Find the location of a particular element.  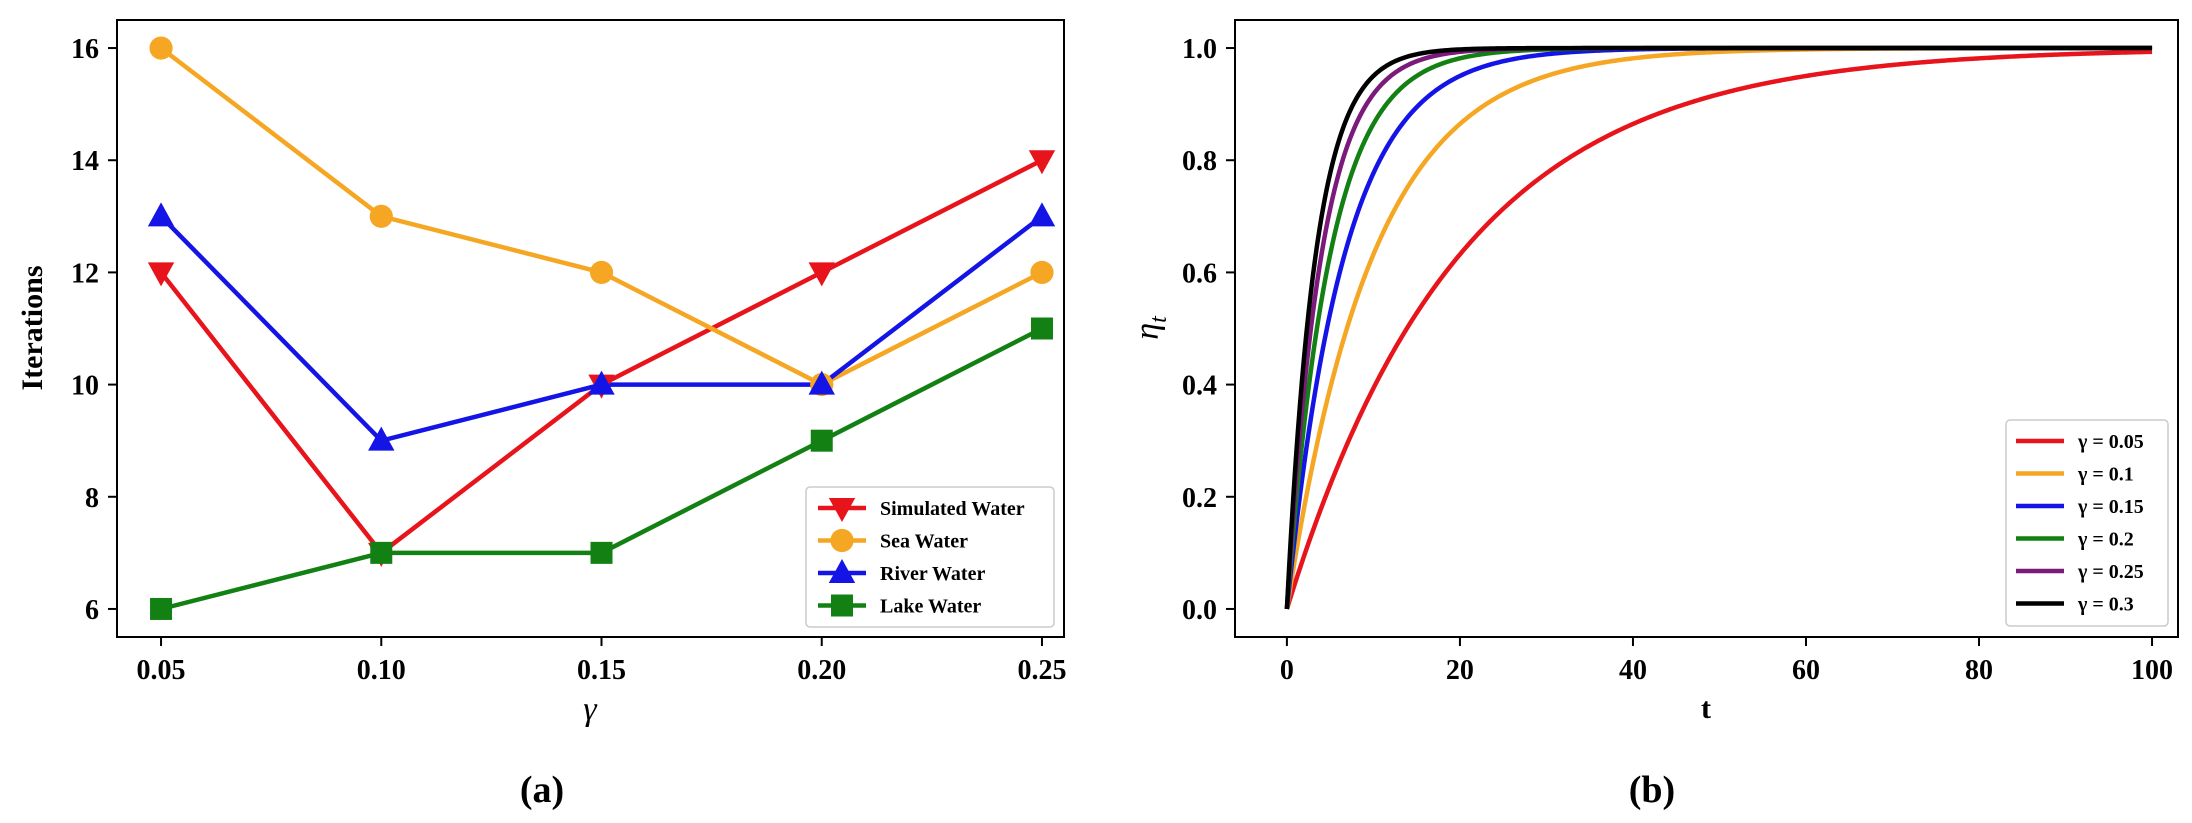

legend-label-lake-water: Lake Water is located at coordinates (930, 607).